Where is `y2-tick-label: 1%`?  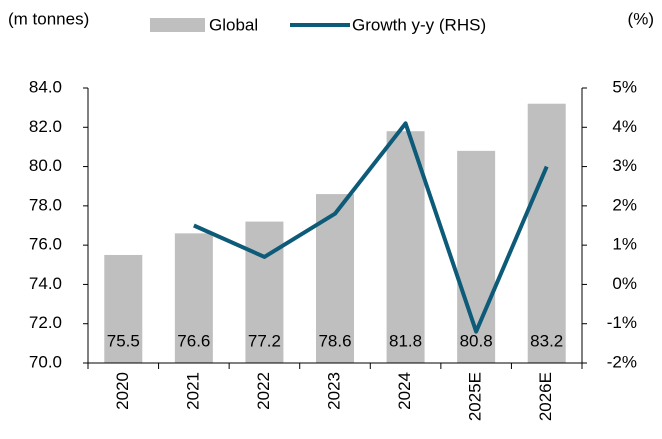
y2-tick-label: 1% is located at coordinates (624, 244).